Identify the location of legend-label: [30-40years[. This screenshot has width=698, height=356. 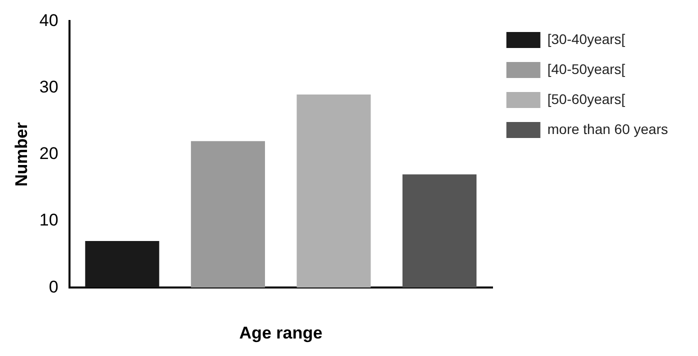
(586, 38).